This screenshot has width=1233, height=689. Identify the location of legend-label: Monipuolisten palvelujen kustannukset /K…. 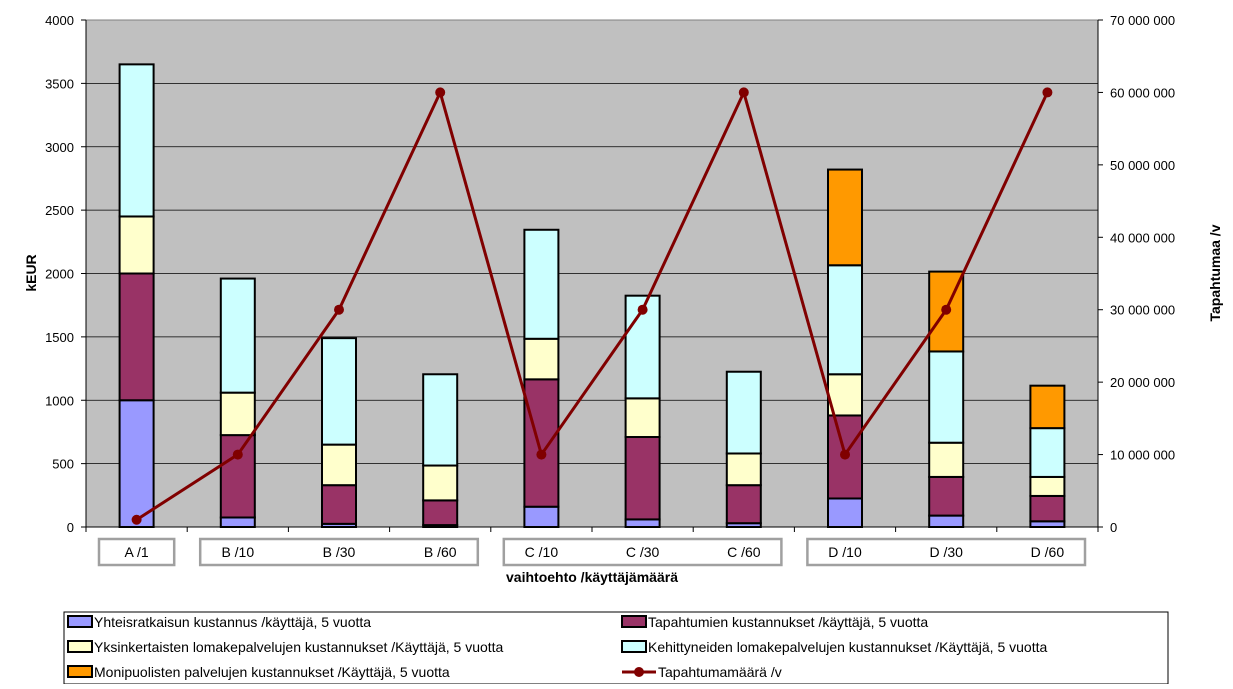
(272, 672).